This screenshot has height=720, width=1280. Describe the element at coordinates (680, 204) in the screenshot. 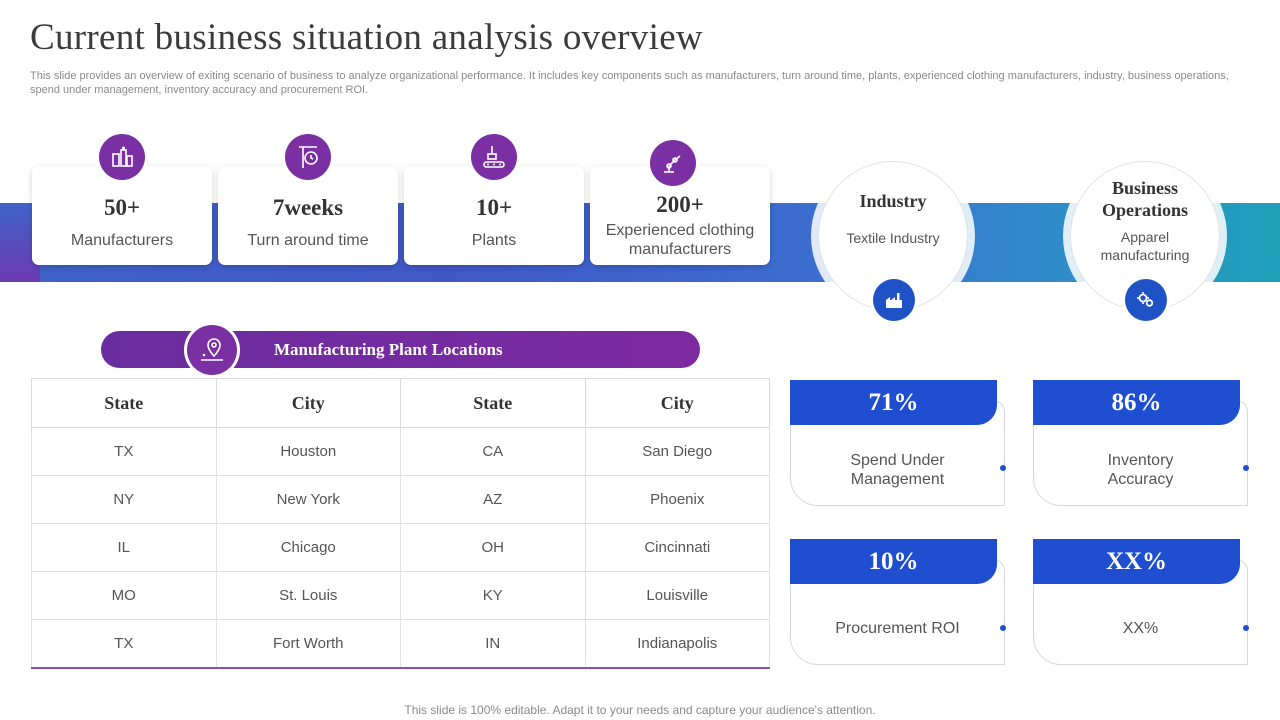

I see `stat-value: 200+` at that location.